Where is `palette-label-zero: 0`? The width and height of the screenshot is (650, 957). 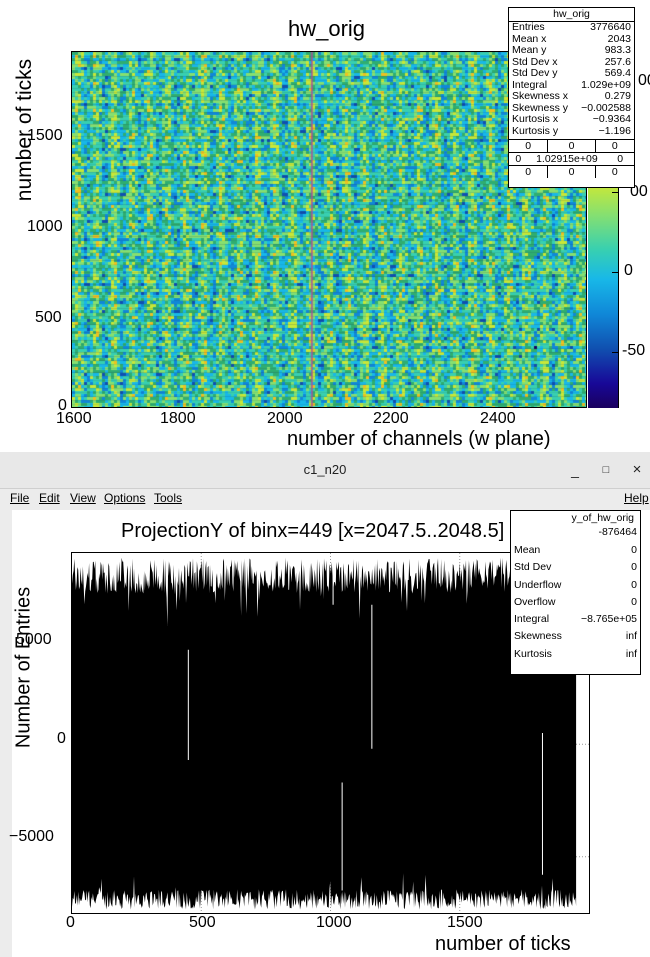 palette-label-zero: 0 is located at coordinates (628, 270).